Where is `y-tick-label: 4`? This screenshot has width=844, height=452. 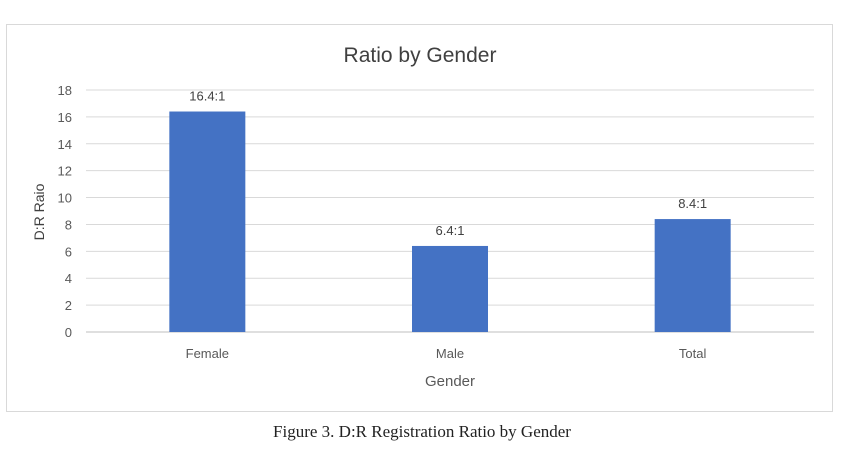 y-tick-label: 4 is located at coordinates (68, 278).